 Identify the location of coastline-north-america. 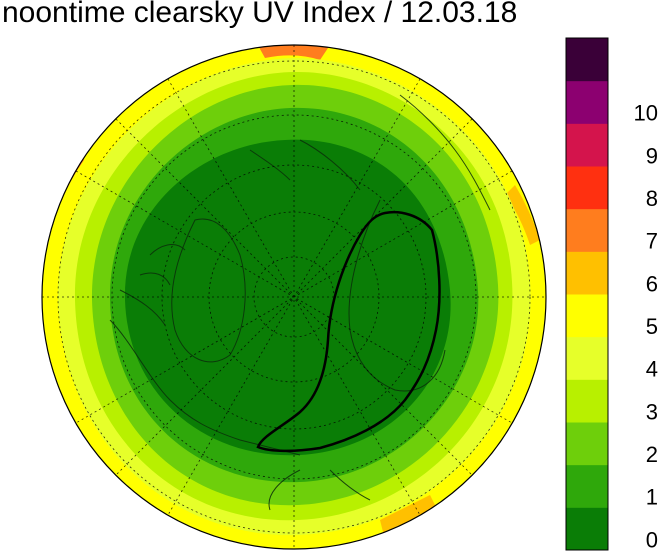
(205, 372).